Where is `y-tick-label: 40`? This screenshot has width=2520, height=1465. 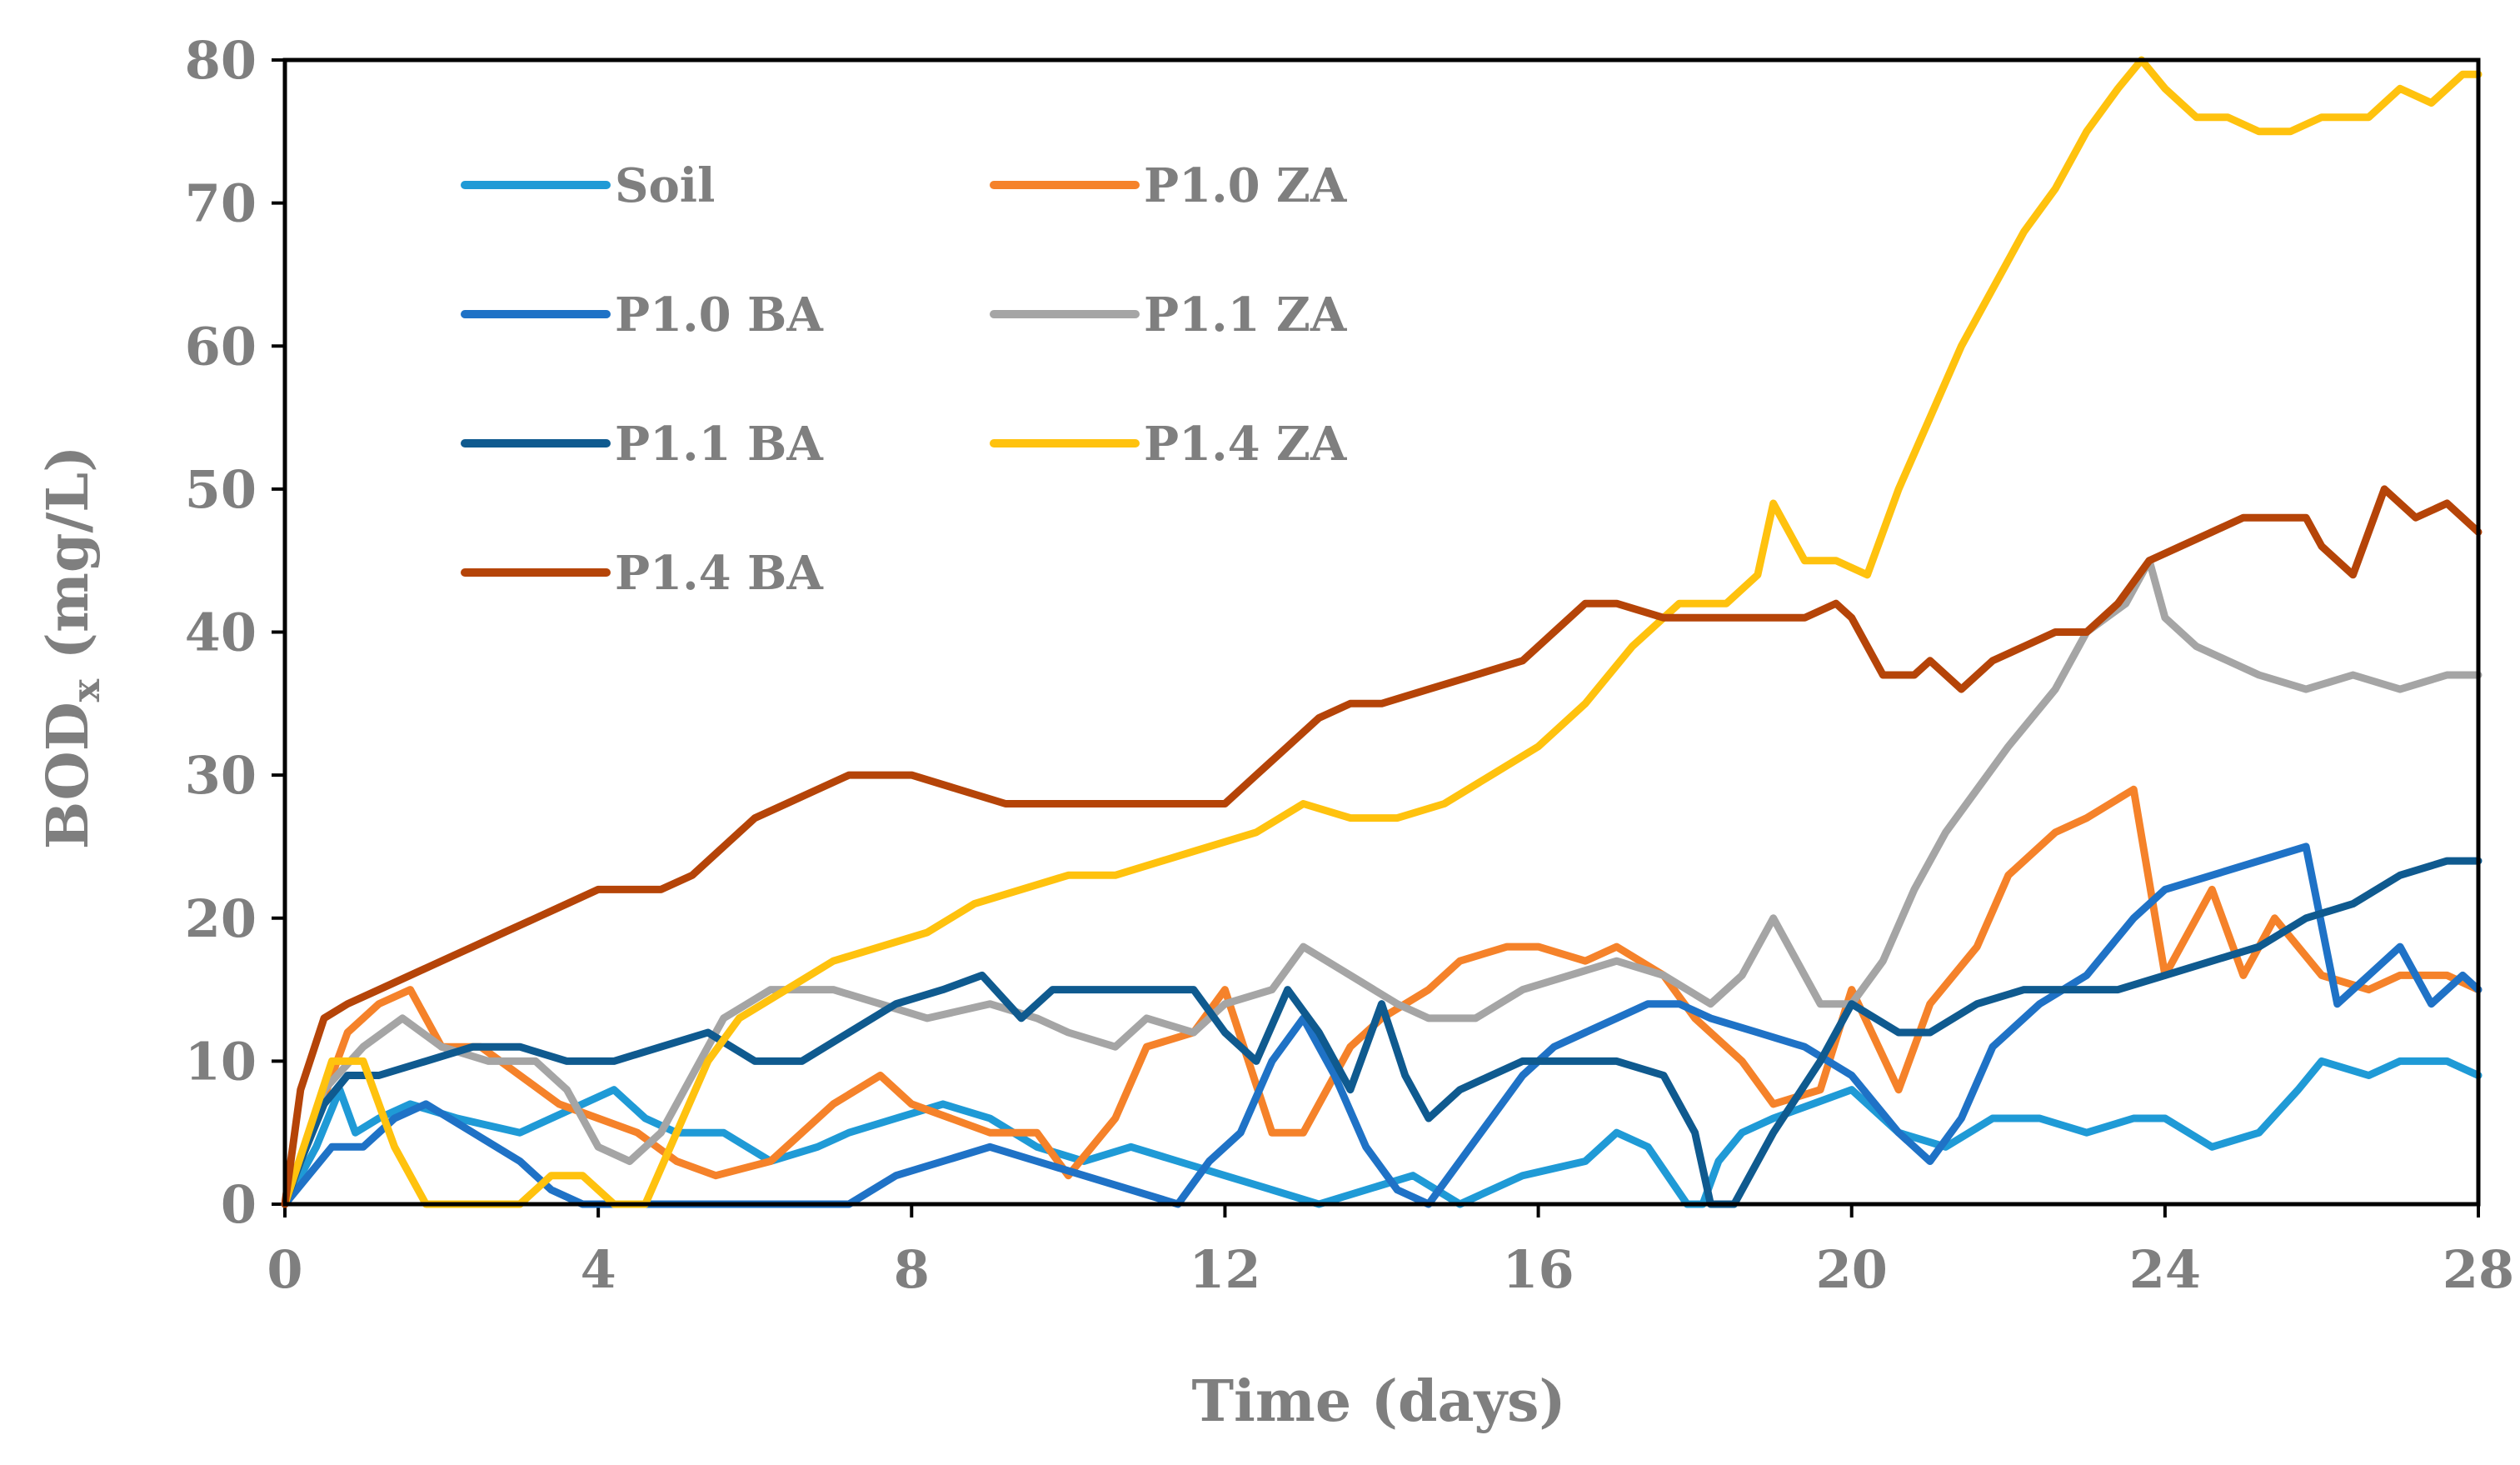 y-tick-label: 40 is located at coordinates (221, 632).